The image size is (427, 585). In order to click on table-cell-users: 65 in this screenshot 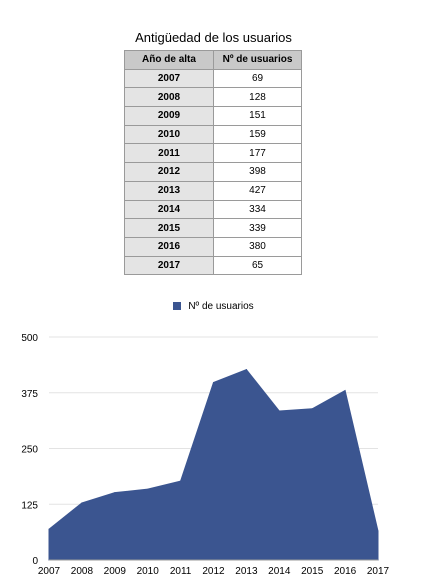, I will do `click(257, 265)`.